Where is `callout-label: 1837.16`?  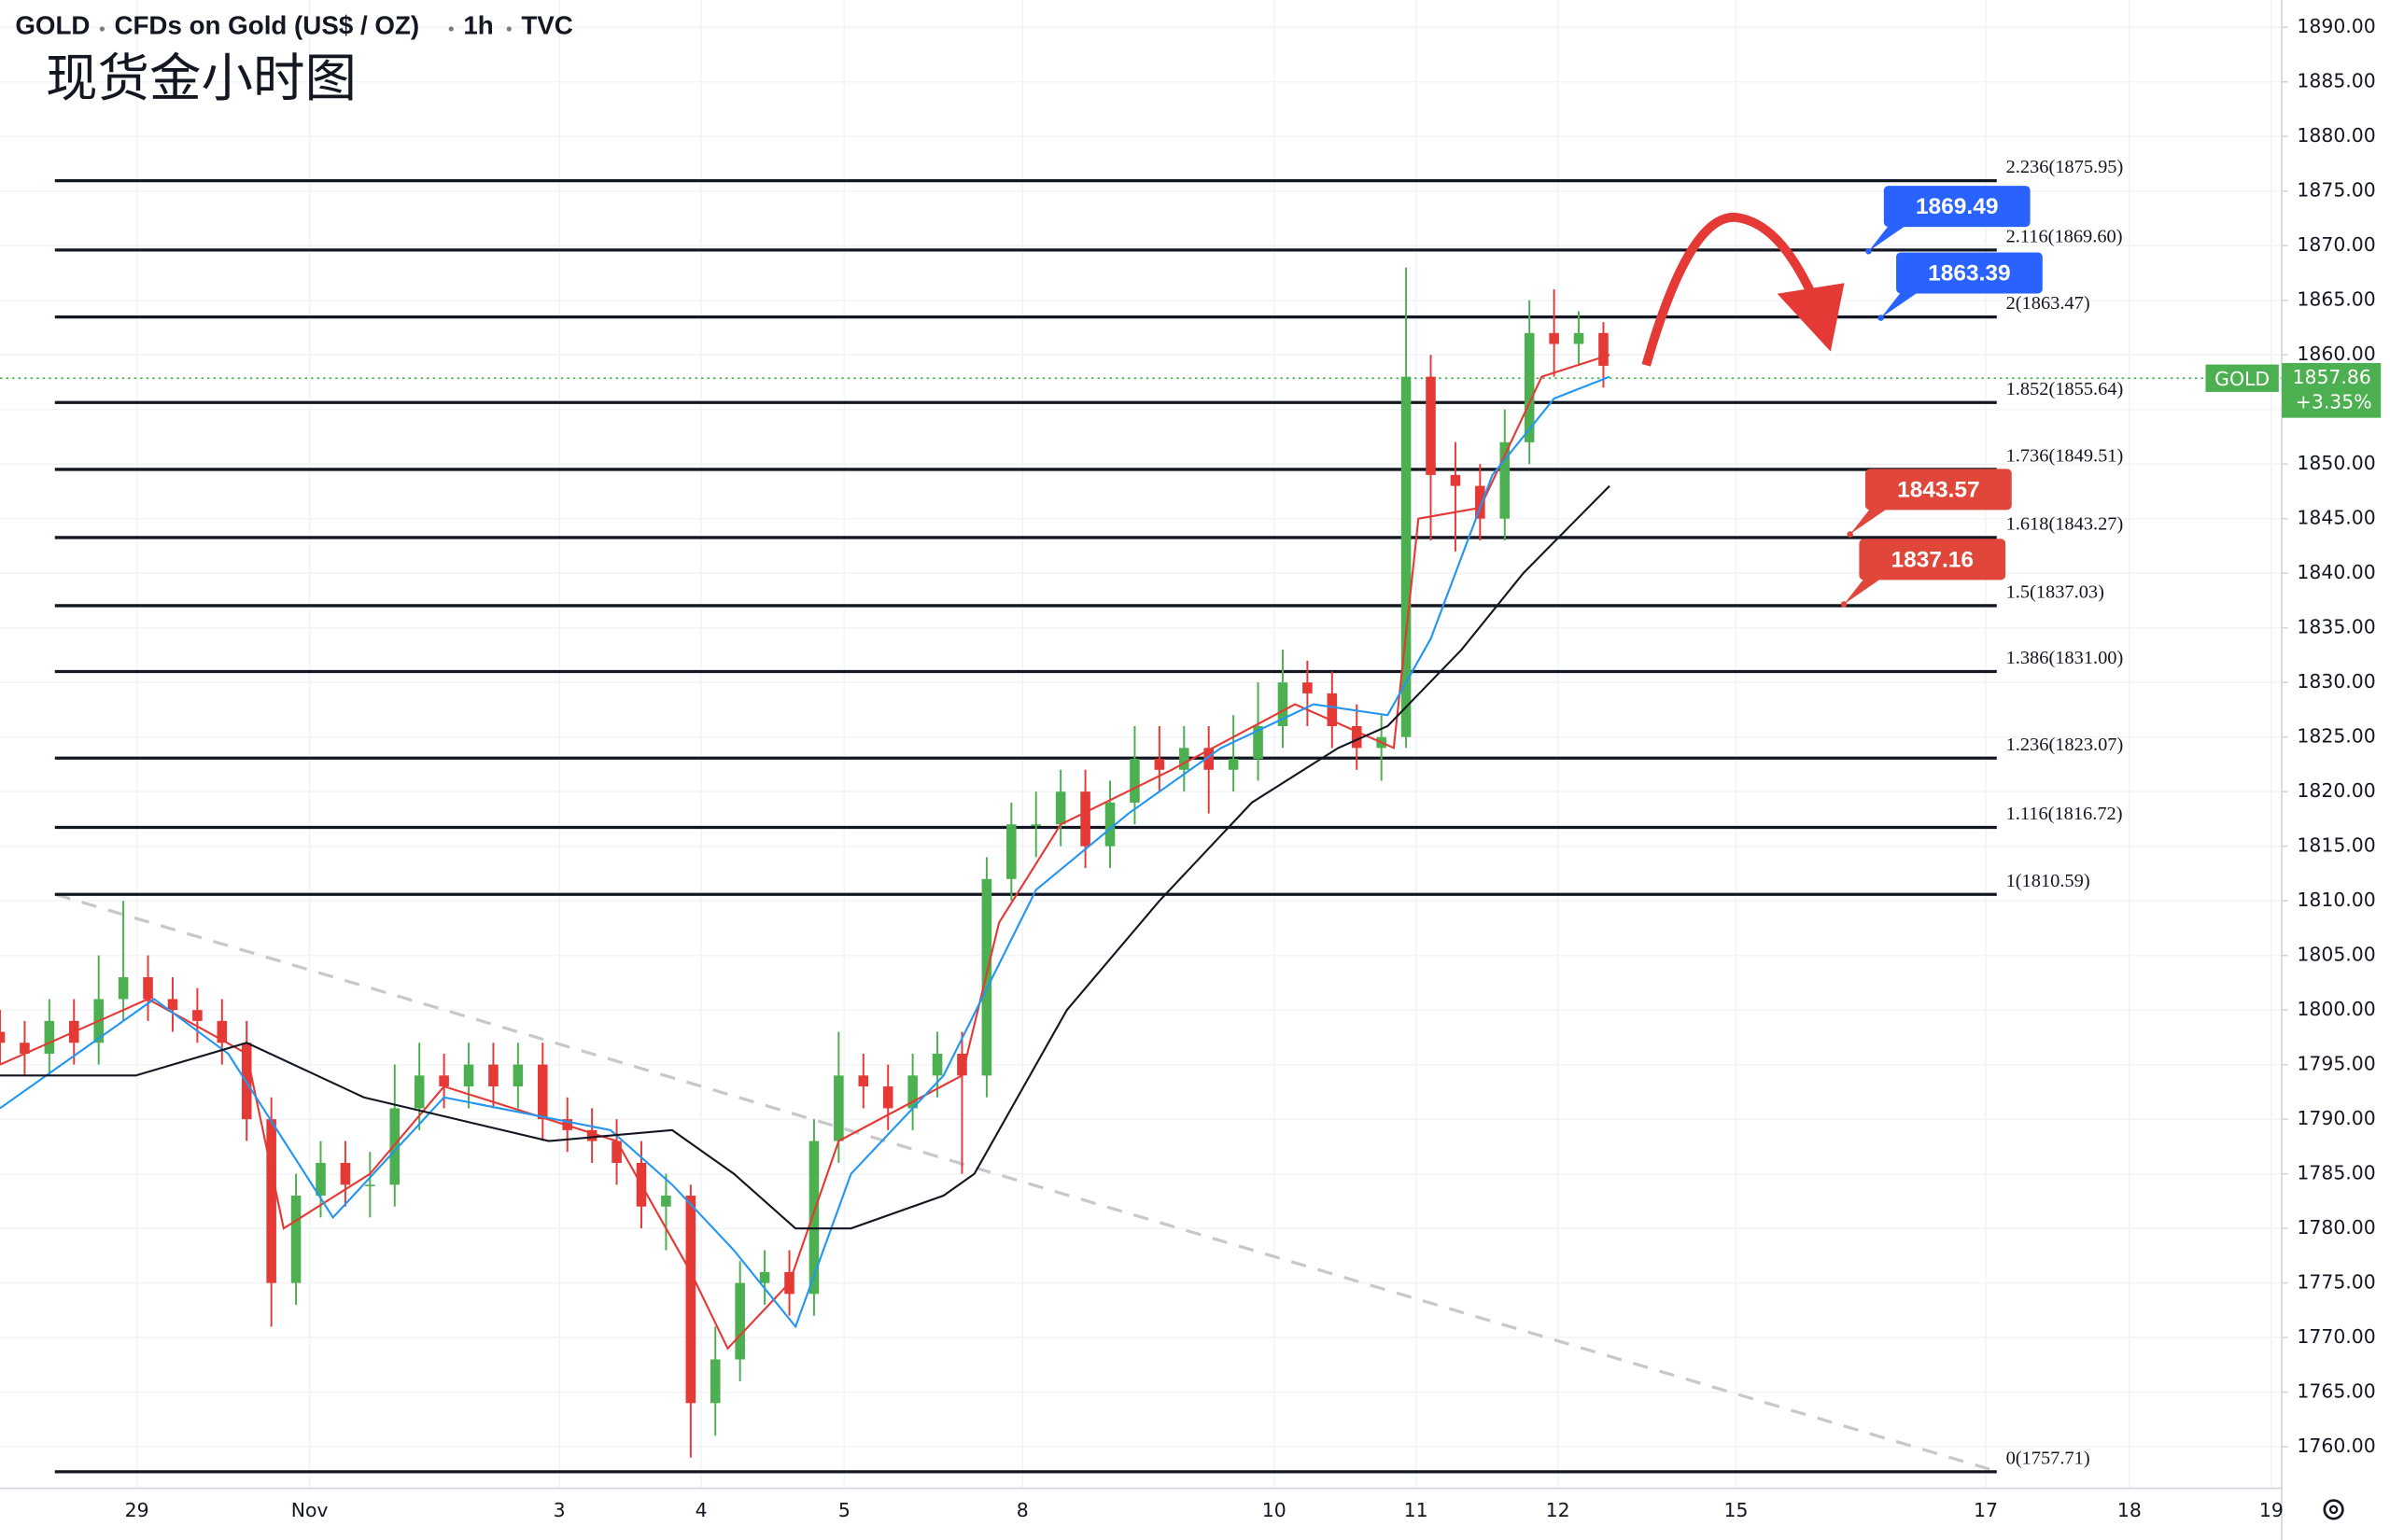 callout-label: 1837.16 is located at coordinates (1933, 559).